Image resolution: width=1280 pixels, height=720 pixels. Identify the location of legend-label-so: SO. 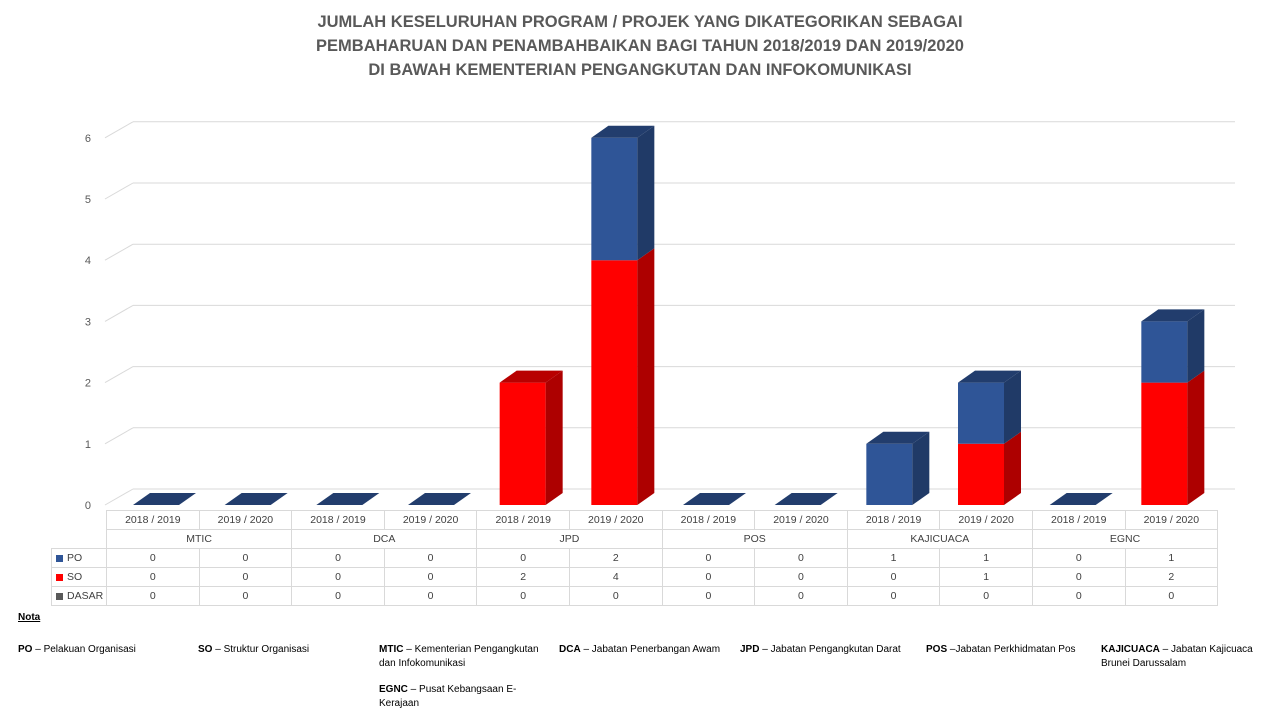
(75, 577).